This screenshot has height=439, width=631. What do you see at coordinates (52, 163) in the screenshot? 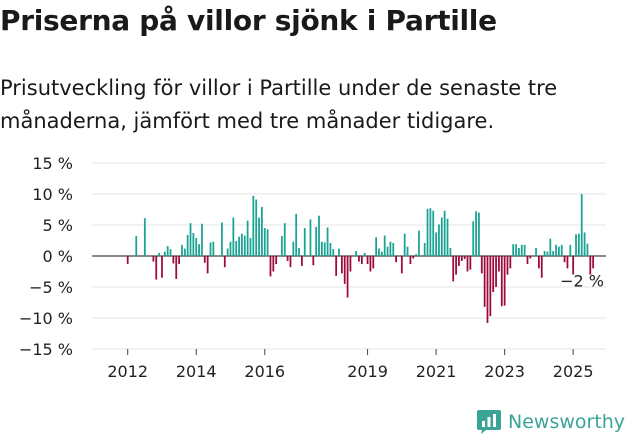
I see `y-tick-label: 15 %` at bounding box center [52, 163].